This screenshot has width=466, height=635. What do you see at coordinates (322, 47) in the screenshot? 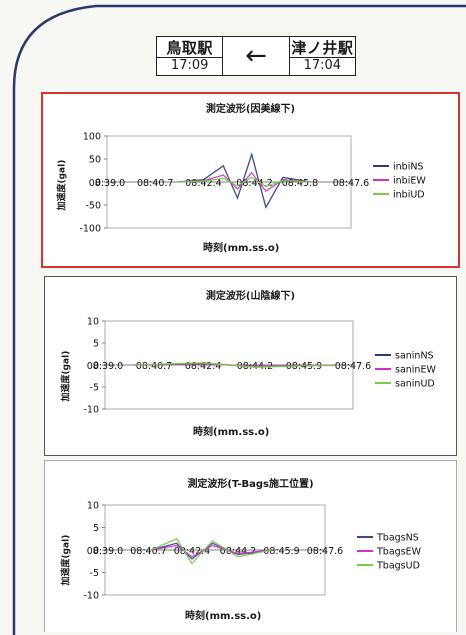
I see `right-station-name: 津ノ井駅` at bounding box center [322, 47].